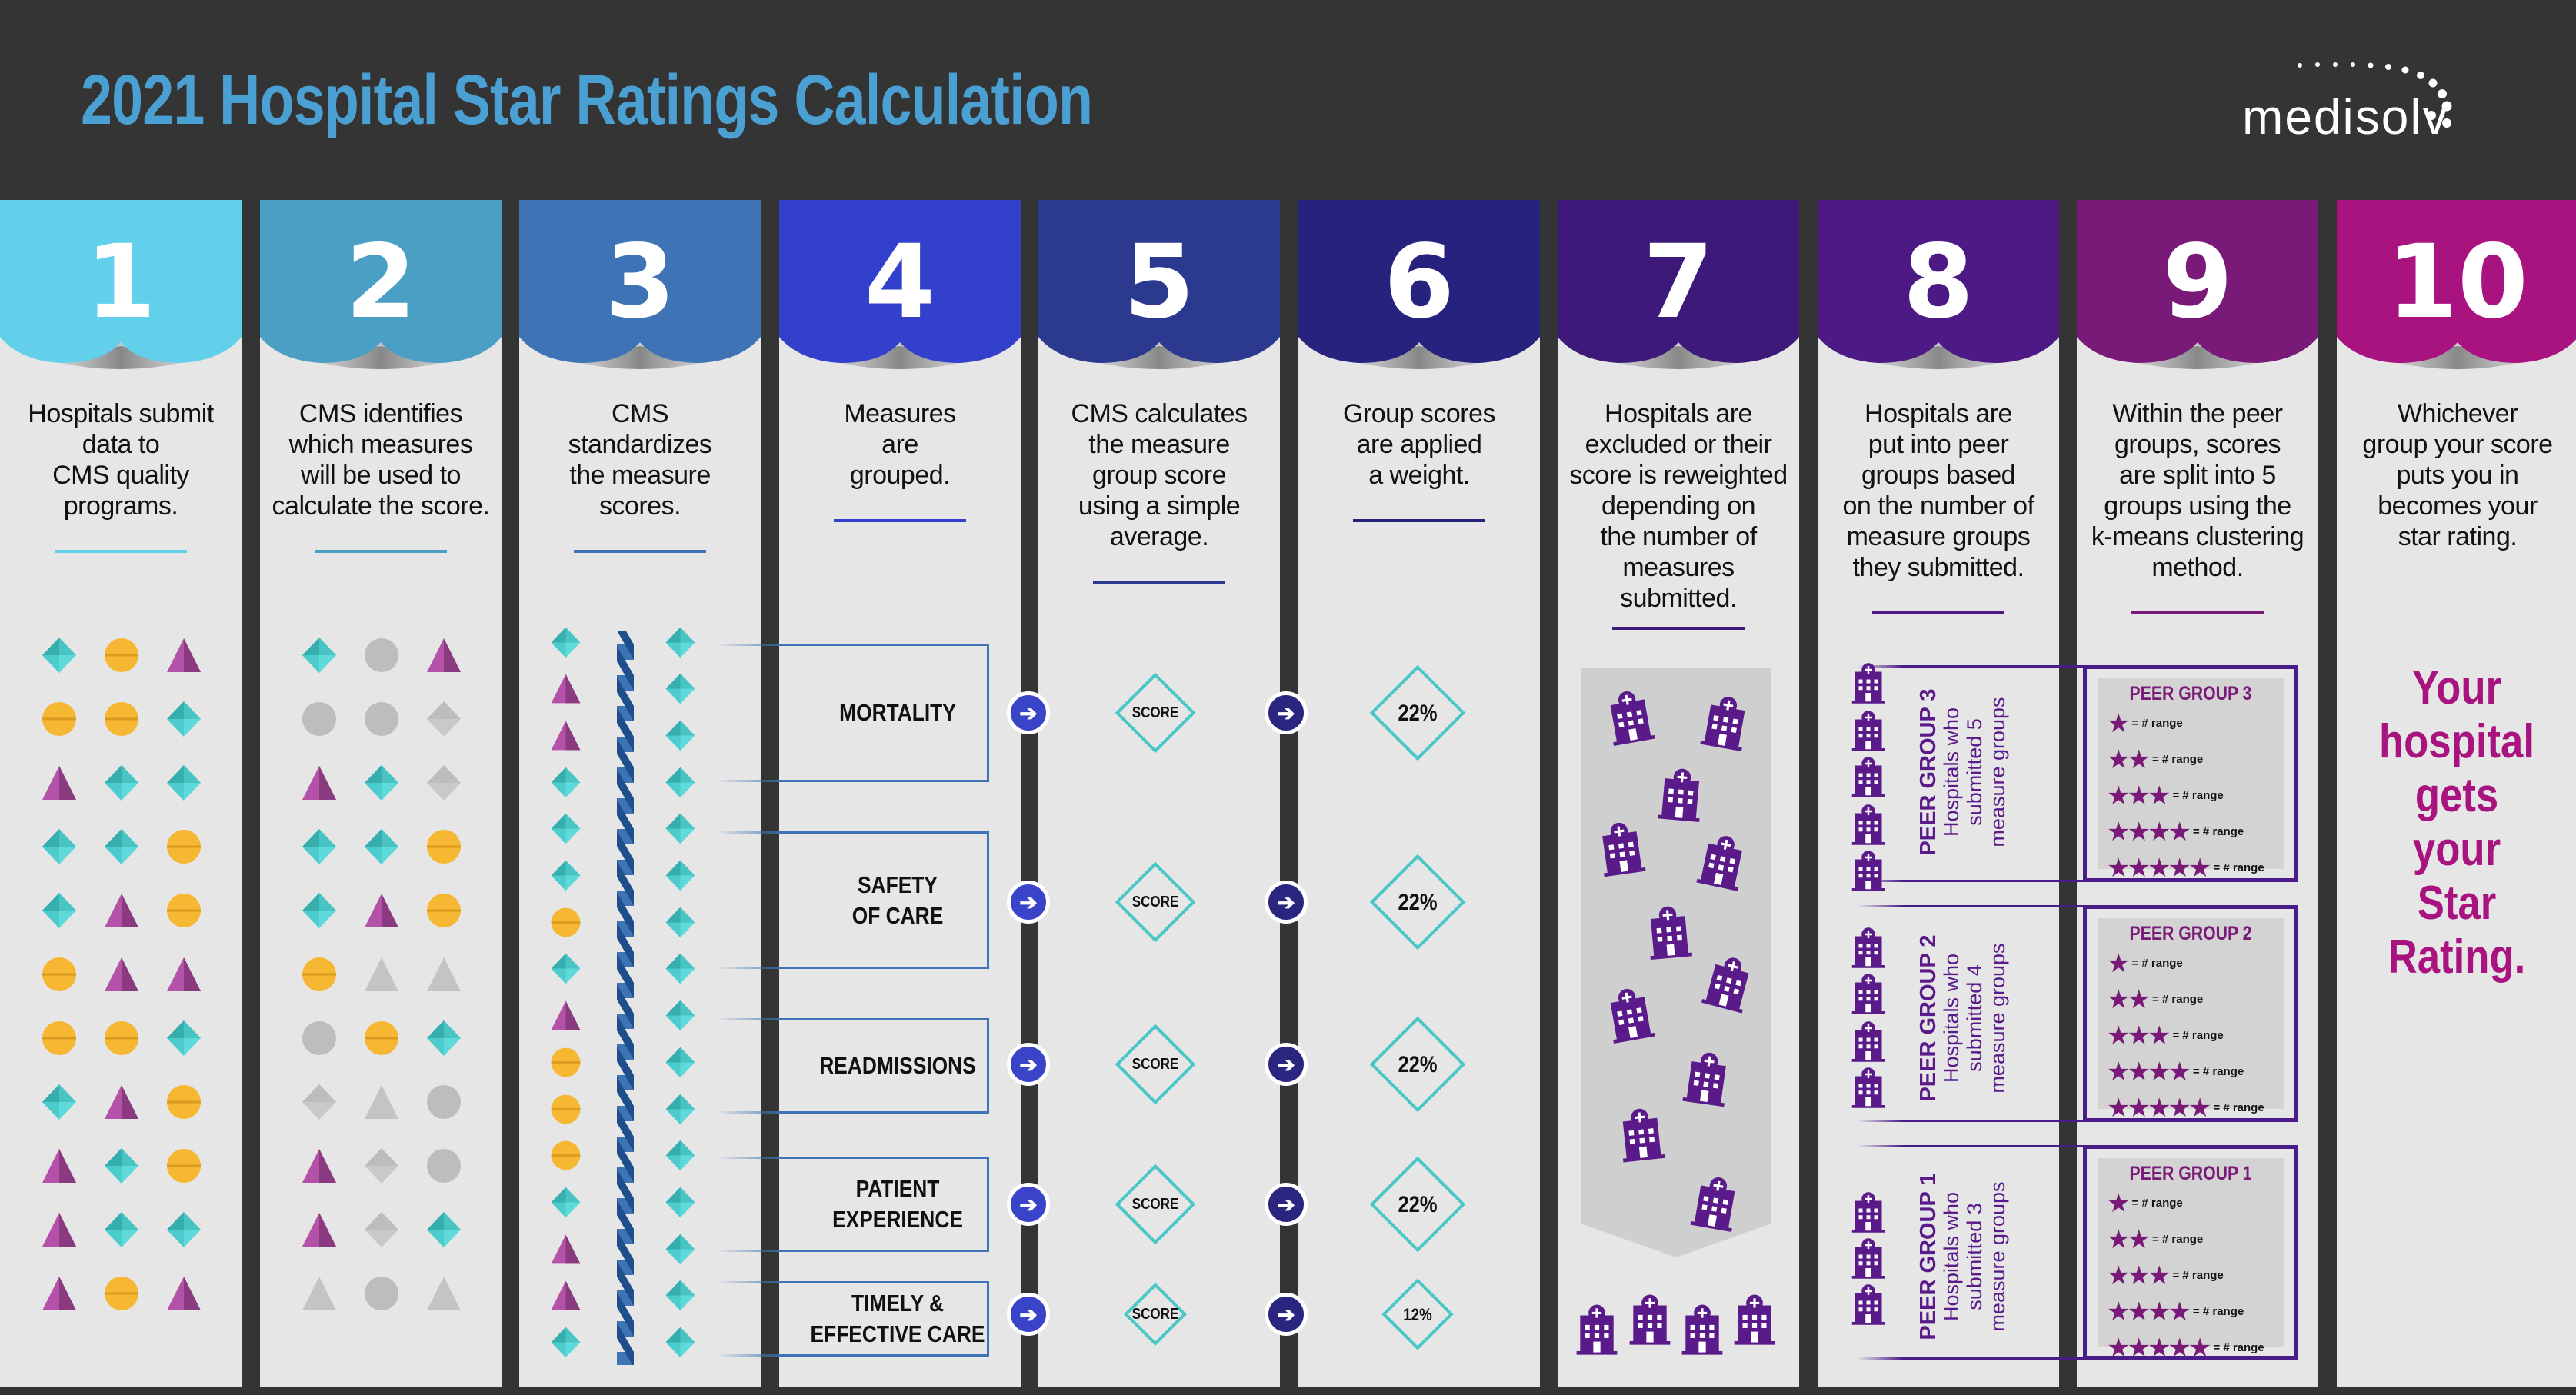 The width and height of the screenshot is (2576, 1395). Describe the element at coordinates (1417, 1315) in the screenshot. I see `weight-percent: 12%` at that location.